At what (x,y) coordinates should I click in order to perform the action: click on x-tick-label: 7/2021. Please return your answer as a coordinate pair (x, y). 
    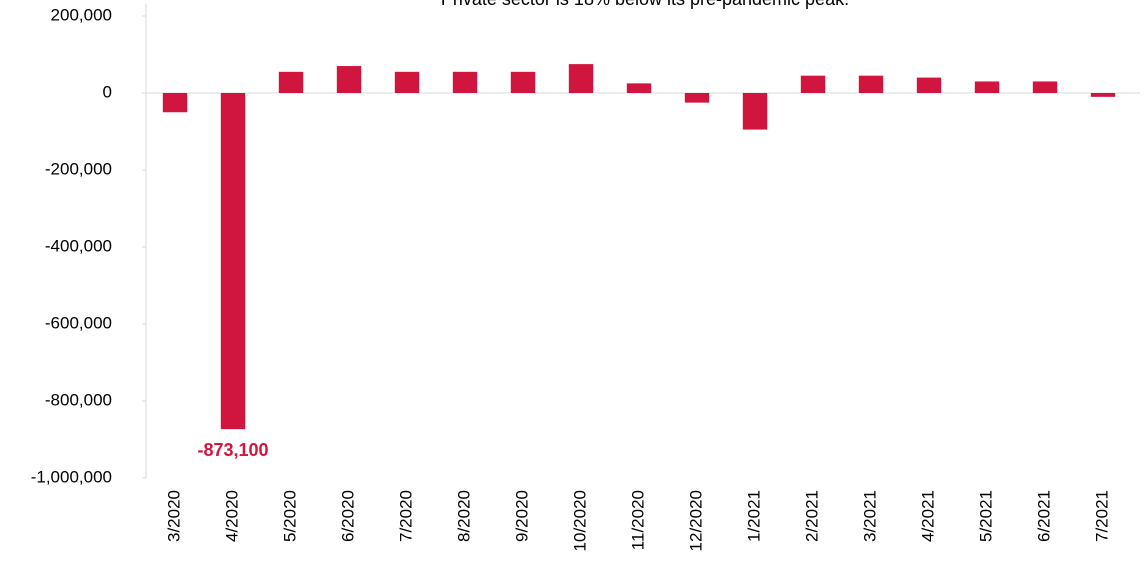
    Looking at the image, I should click on (1101, 516).